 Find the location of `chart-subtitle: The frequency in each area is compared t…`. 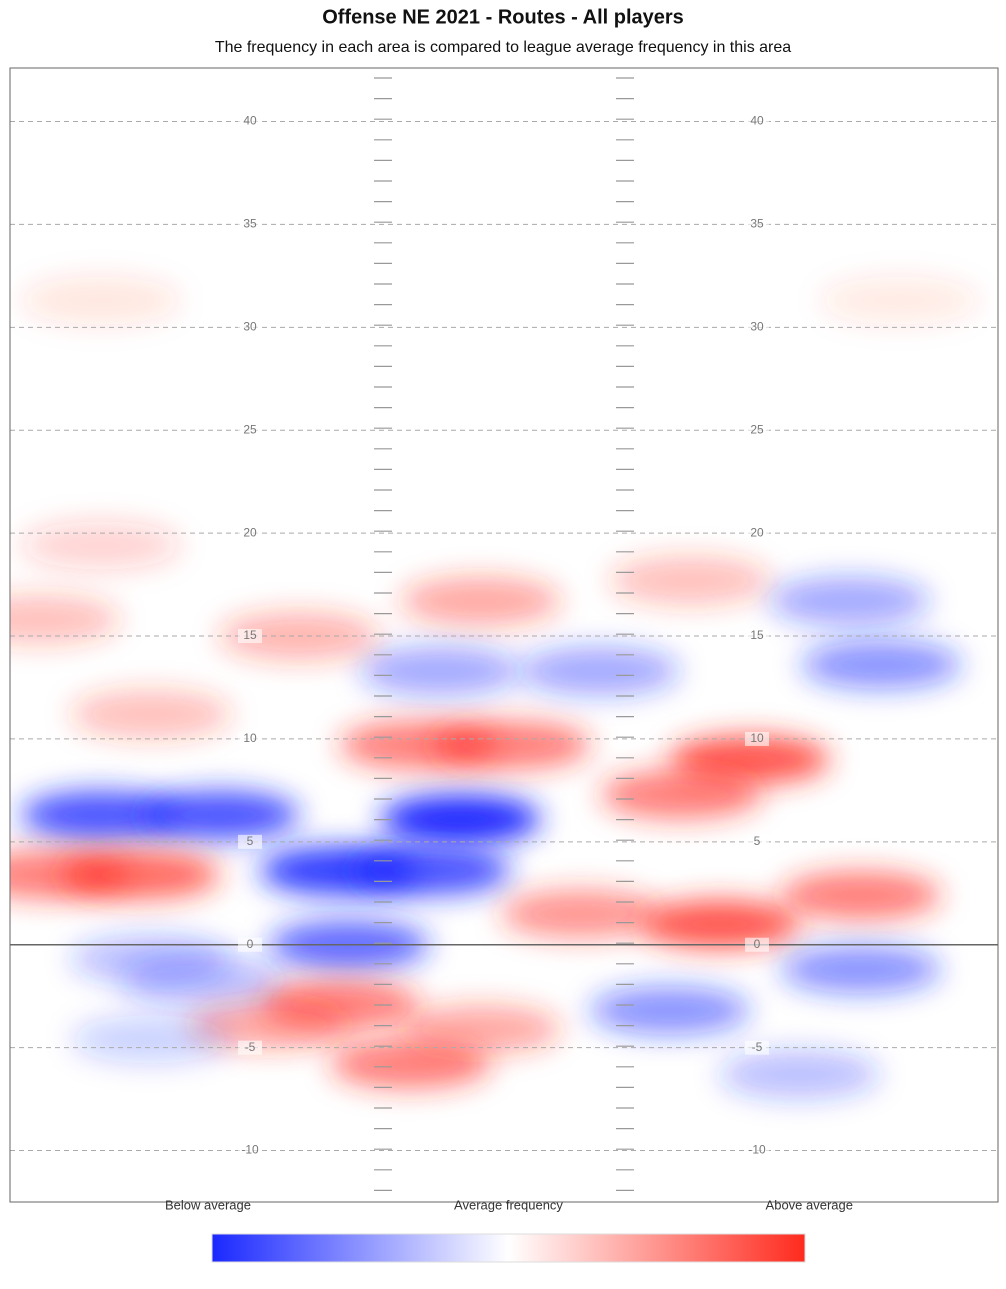

chart-subtitle: The frequency in each area is compared t… is located at coordinates (503, 47).